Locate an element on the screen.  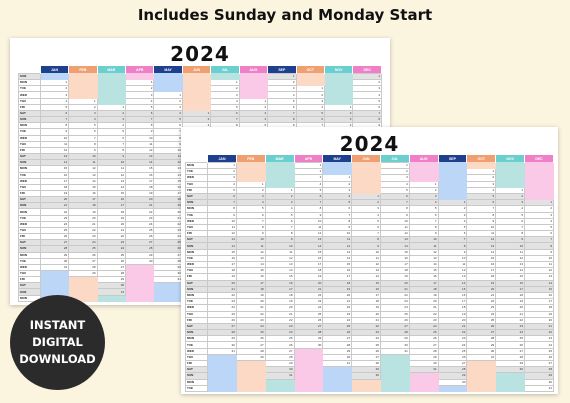
calendar-row: WED 3 3 1 3 2 is located at coordinates (369, 178).